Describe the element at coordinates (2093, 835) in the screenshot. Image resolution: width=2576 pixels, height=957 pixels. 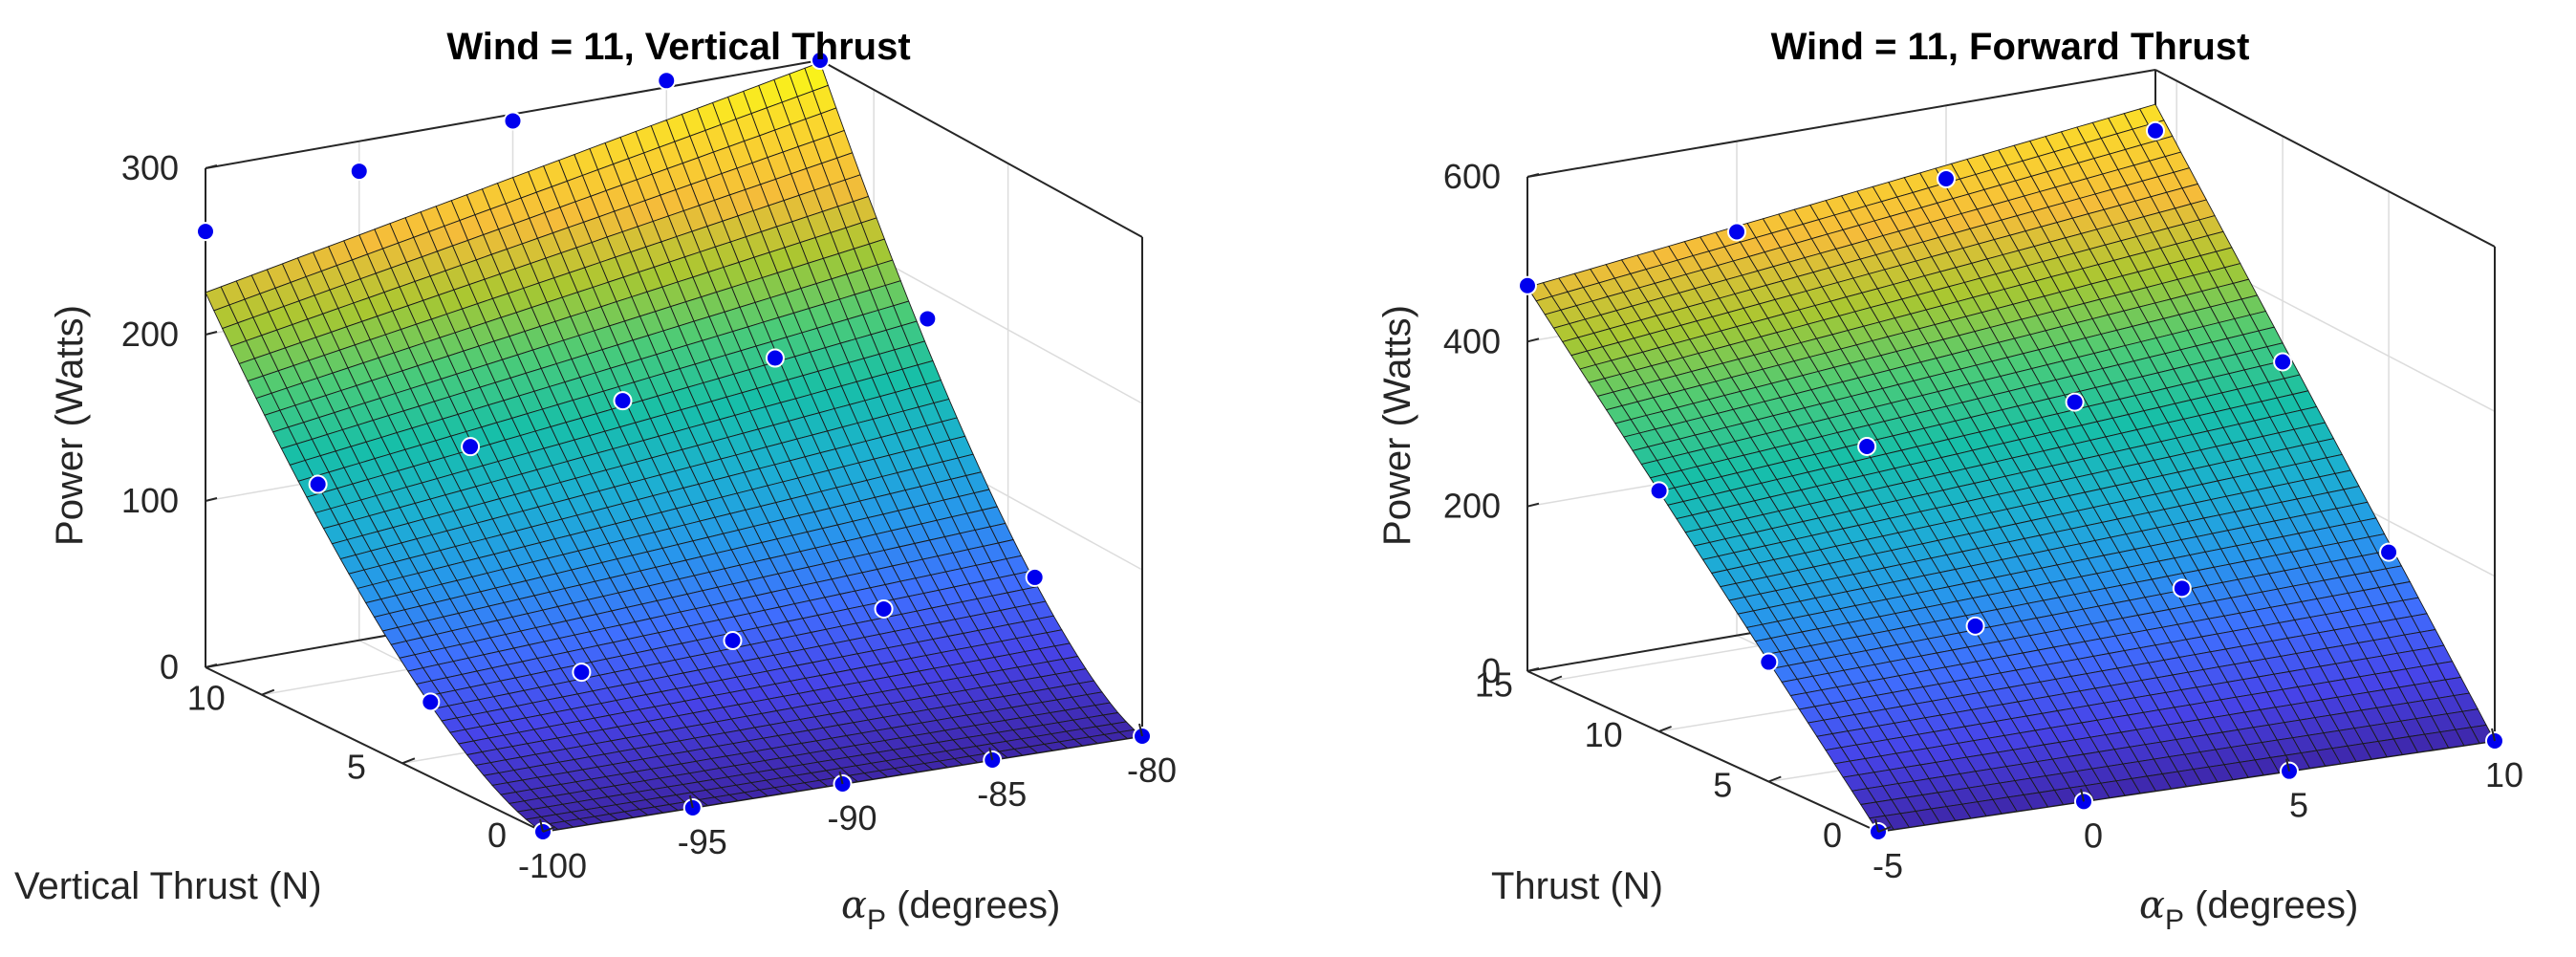
I see `x-tick-label: 0` at that location.